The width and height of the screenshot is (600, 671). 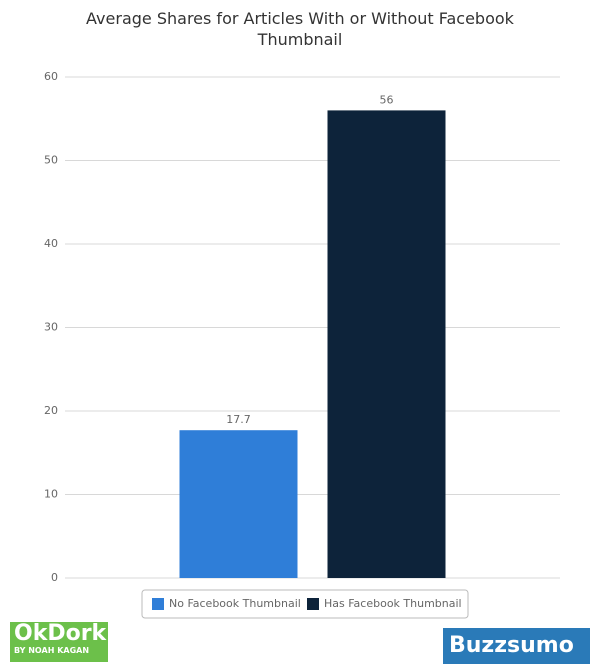 What do you see at coordinates (387, 99) in the screenshot?
I see `data-label: 56` at bounding box center [387, 99].